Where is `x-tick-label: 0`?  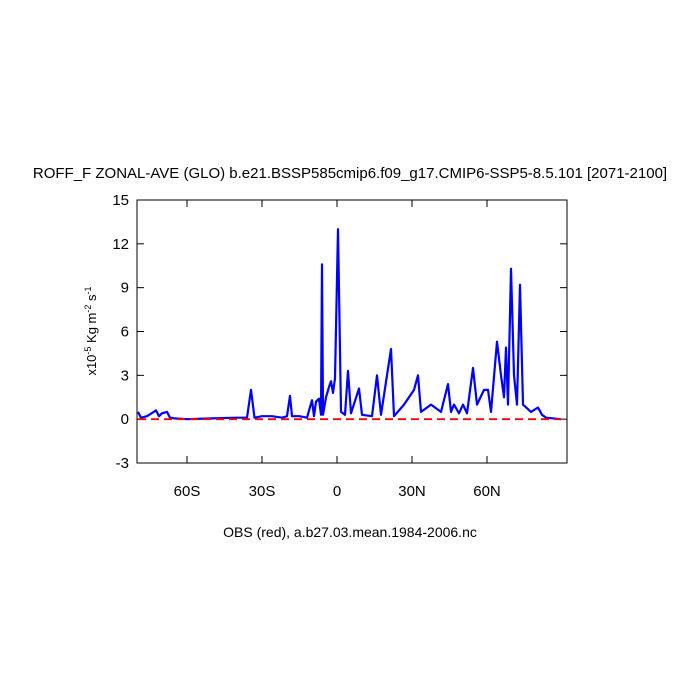
x-tick-label: 0 is located at coordinates (337, 491).